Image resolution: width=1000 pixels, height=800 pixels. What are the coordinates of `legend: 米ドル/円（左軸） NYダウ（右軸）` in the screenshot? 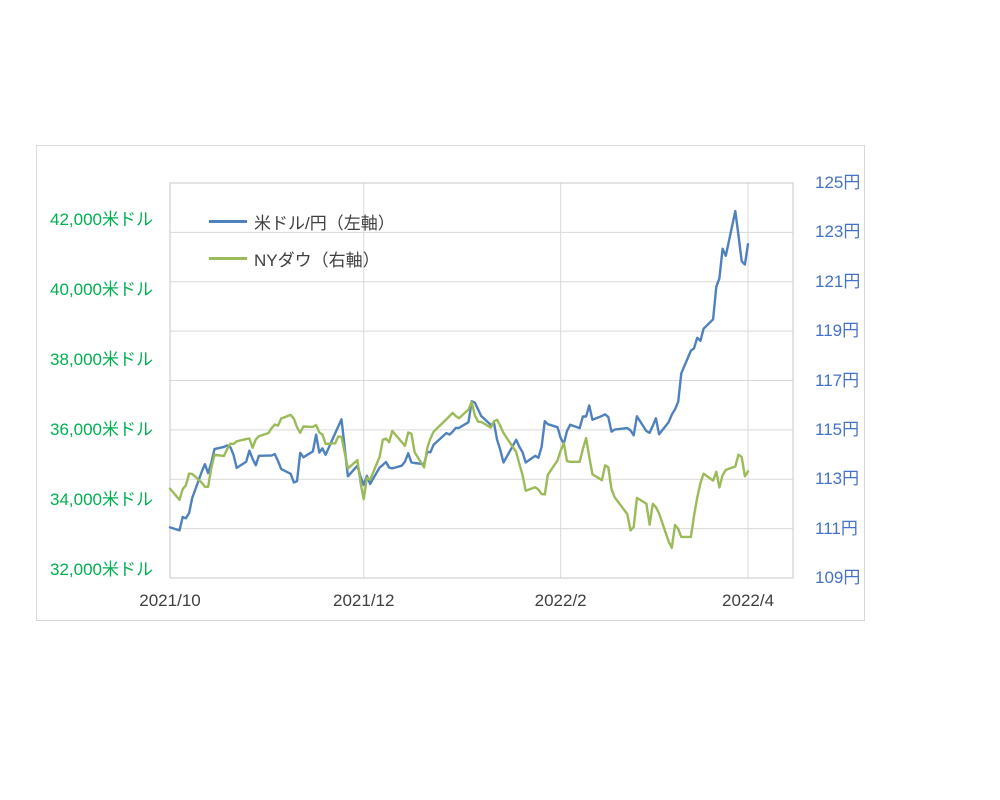 It's located at (302, 239).